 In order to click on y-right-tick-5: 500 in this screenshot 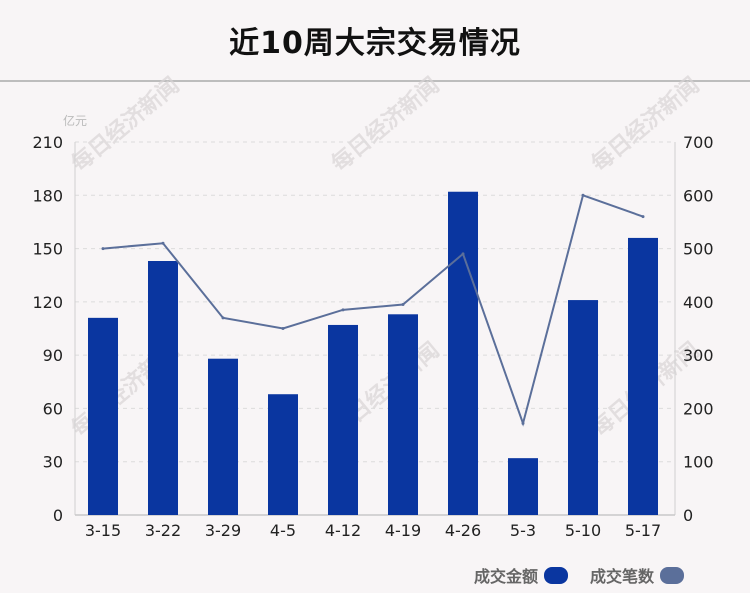, I will do `click(698, 249)`.